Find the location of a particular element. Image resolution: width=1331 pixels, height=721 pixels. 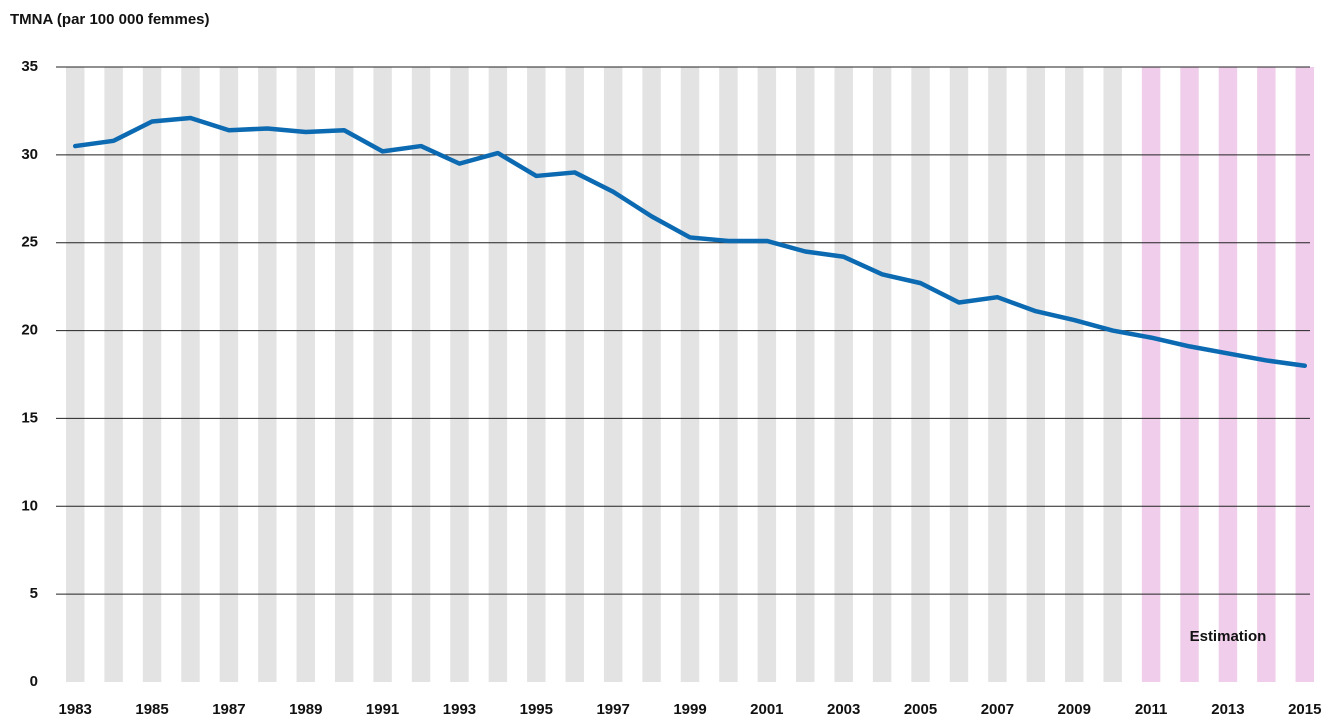

x-tick-label: 1991 is located at coordinates (382, 709).